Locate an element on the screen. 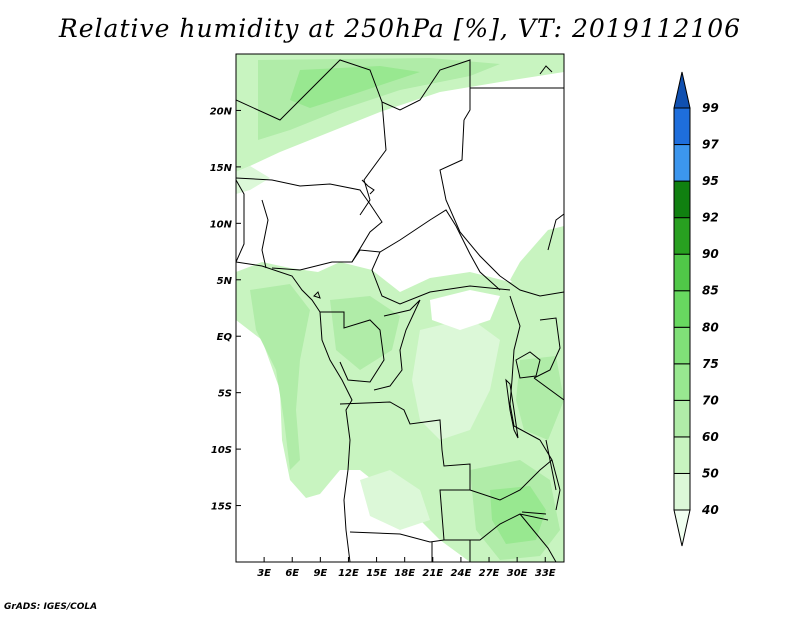 The image size is (800, 618). border-chad-sudan is located at coordinates (470, 198).